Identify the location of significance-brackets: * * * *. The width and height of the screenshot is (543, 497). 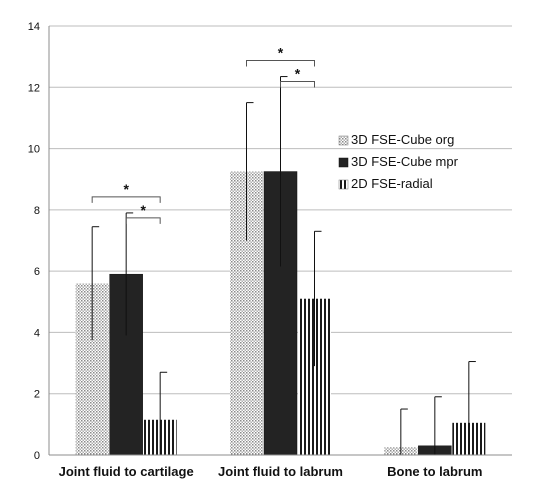
(203, 134).